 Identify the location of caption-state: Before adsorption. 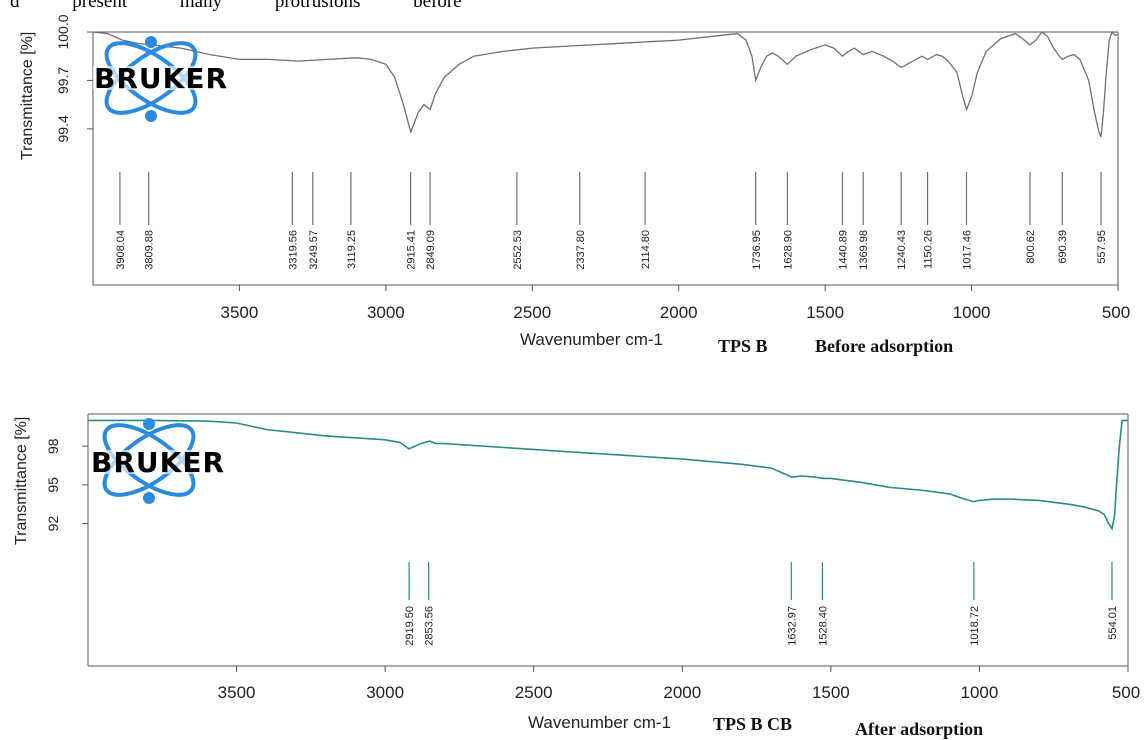
(884, 346).